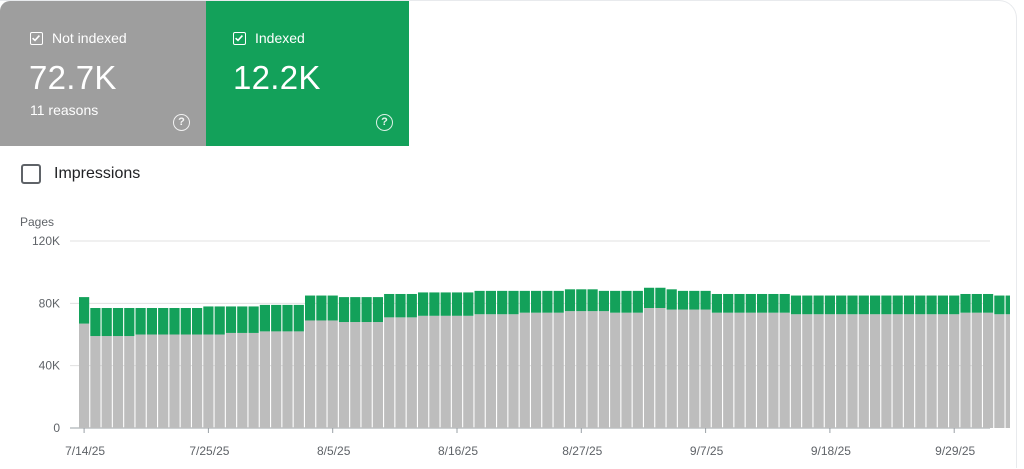  What do you see at coordinates (80, 174) in the screenshot?
I see `impressions-toggle: Impressions` at bounding box center [80, 174].